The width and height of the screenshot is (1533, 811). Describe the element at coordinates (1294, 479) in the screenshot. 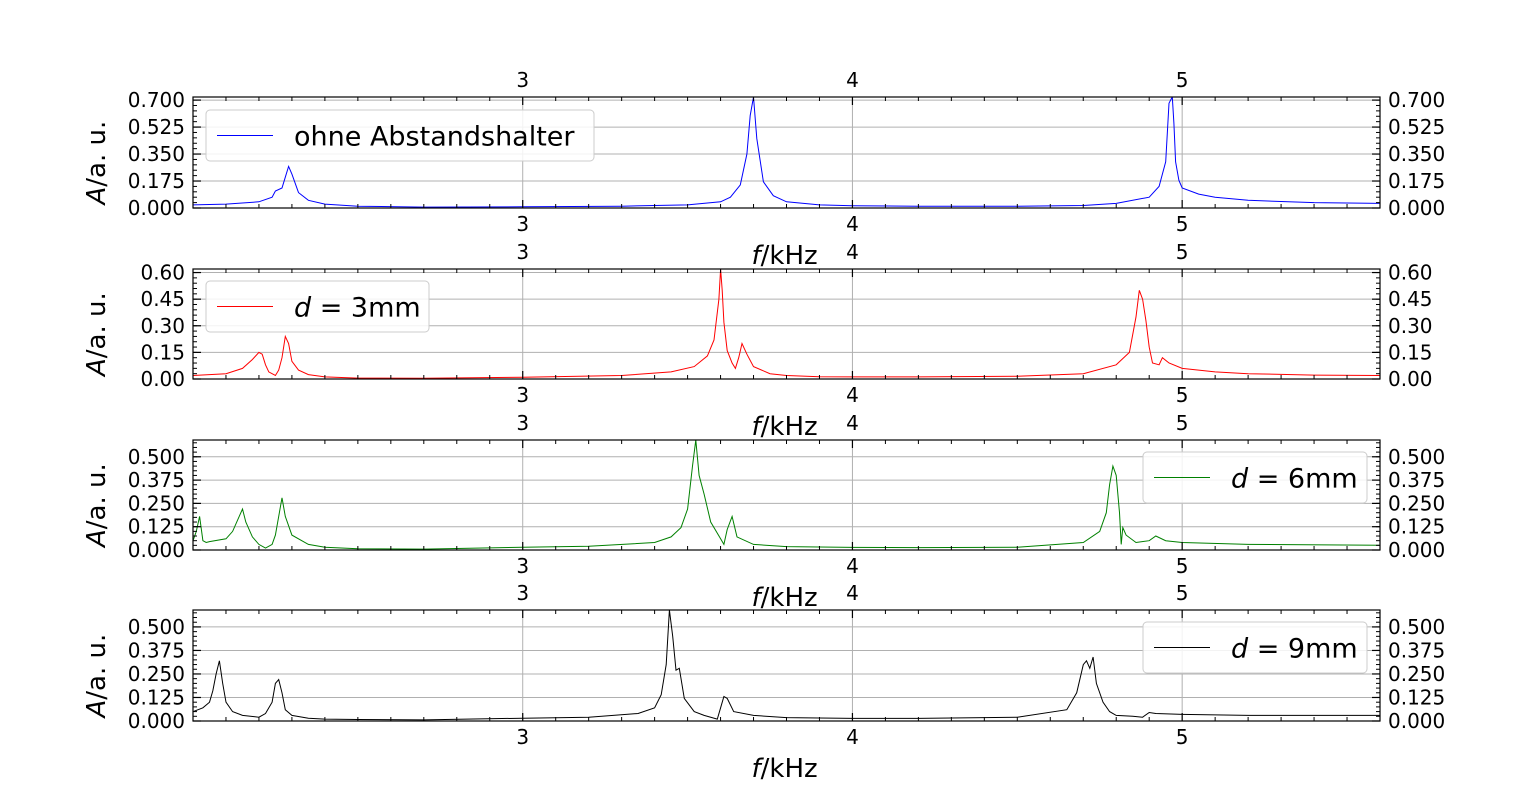

I see `legend-label: d = 6mm` at that location.